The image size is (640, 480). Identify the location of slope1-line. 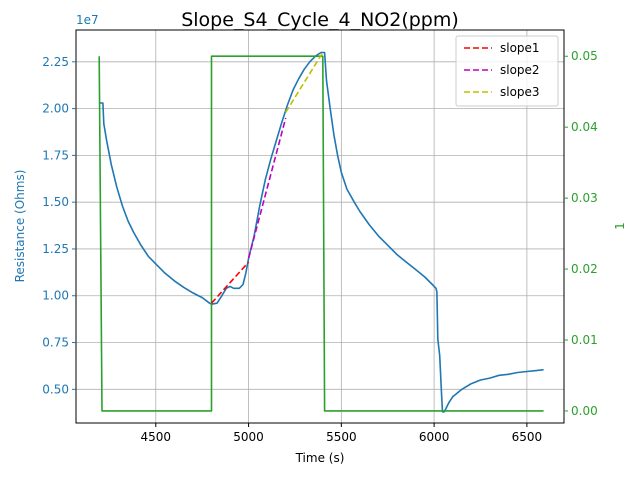
(230, 282).